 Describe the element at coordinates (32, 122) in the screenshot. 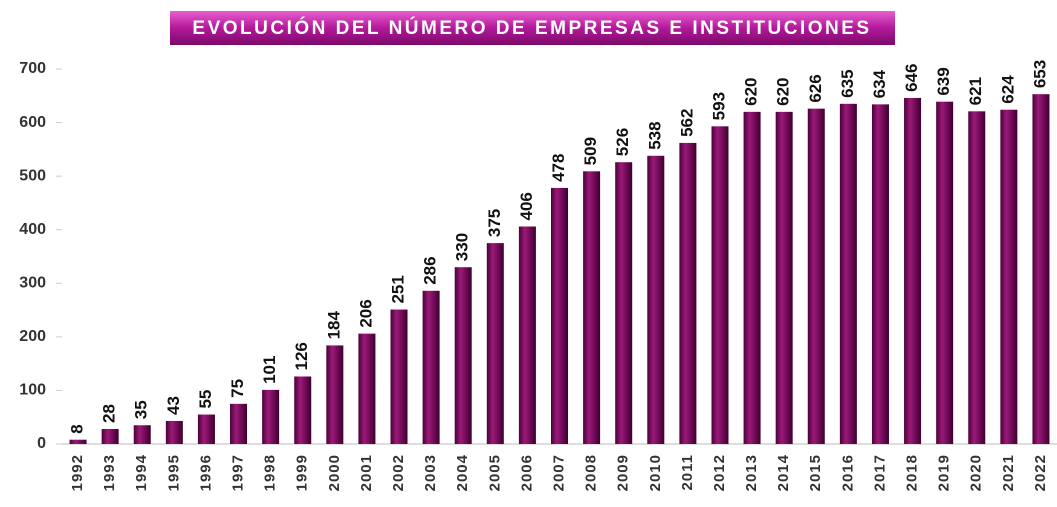

I see `y-tick-label: 600` at that location.